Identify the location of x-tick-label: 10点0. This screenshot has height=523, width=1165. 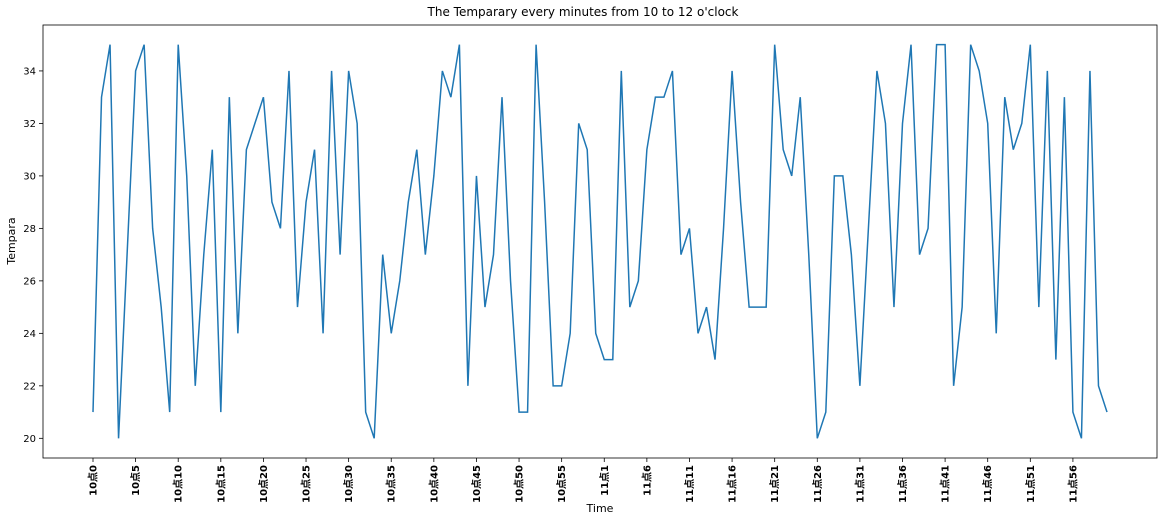
(93, 480).